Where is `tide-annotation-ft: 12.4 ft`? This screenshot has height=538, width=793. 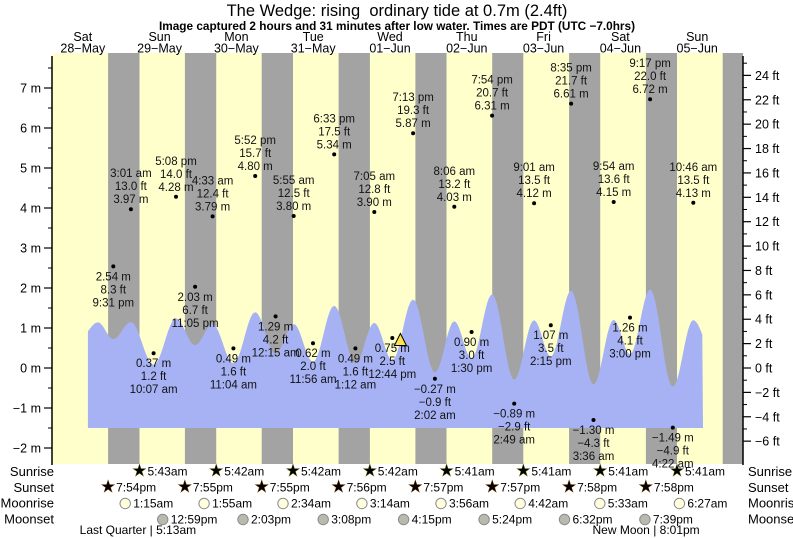 tide-annotation-ft: 12.4 ft is located at coordinates (213, 194).